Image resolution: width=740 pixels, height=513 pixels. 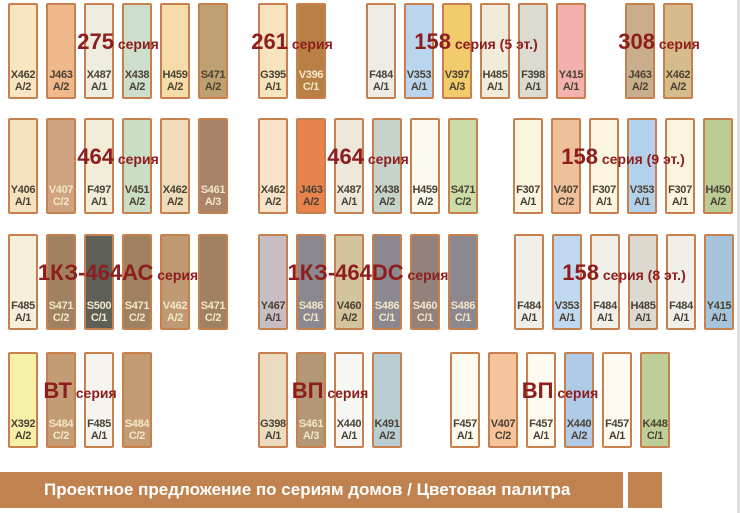 I want to click on series-title-vp-a: ВП серия, so click(x=330, y=391).